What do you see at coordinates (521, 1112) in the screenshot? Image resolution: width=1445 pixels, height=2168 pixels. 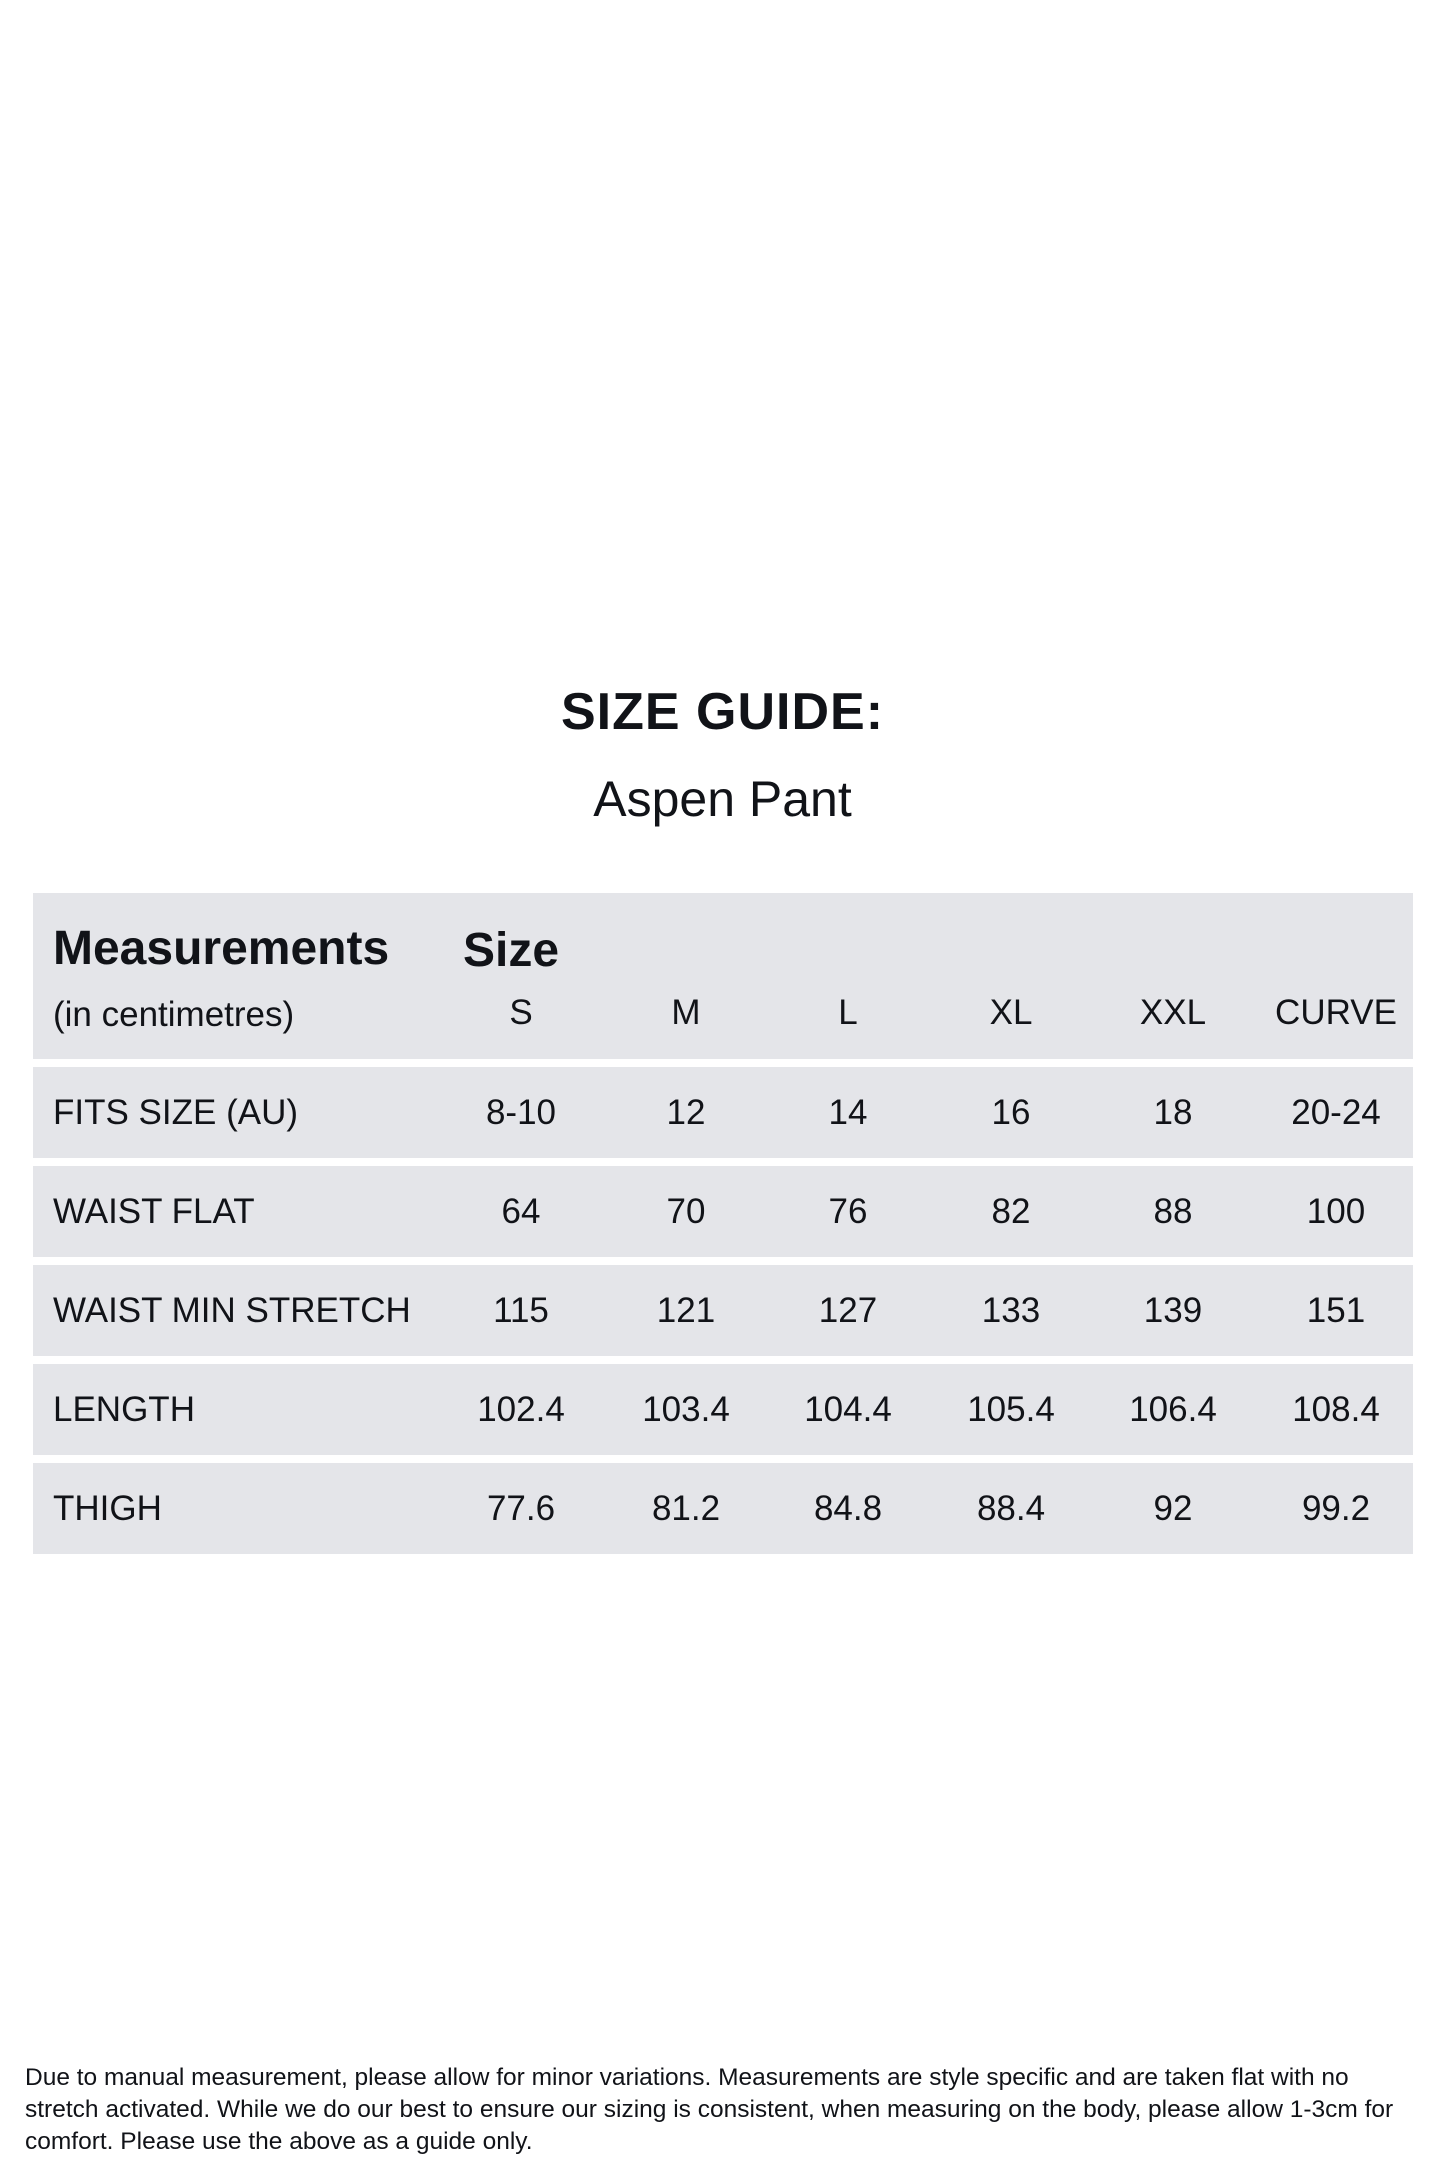 I see `table-cell: 8-10` at bounding box center [521, 1112].